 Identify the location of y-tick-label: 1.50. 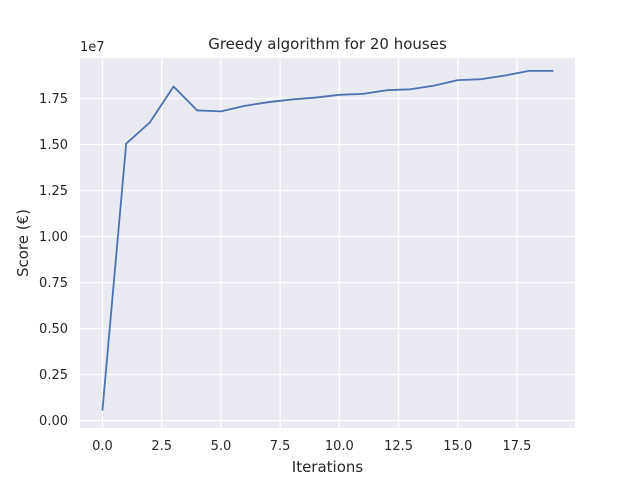
(53, 145).